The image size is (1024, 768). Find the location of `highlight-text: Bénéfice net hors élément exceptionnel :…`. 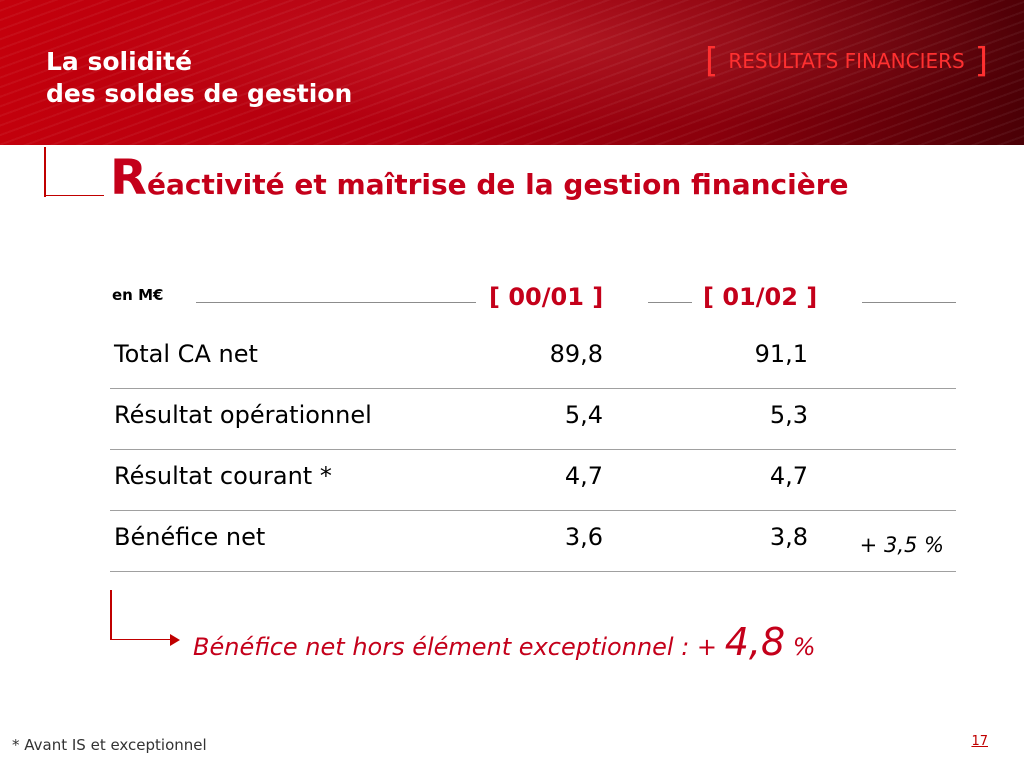

highlight-text: Bénéfice net hors élément exceptionnel :… is located at coordinates (455, 647).